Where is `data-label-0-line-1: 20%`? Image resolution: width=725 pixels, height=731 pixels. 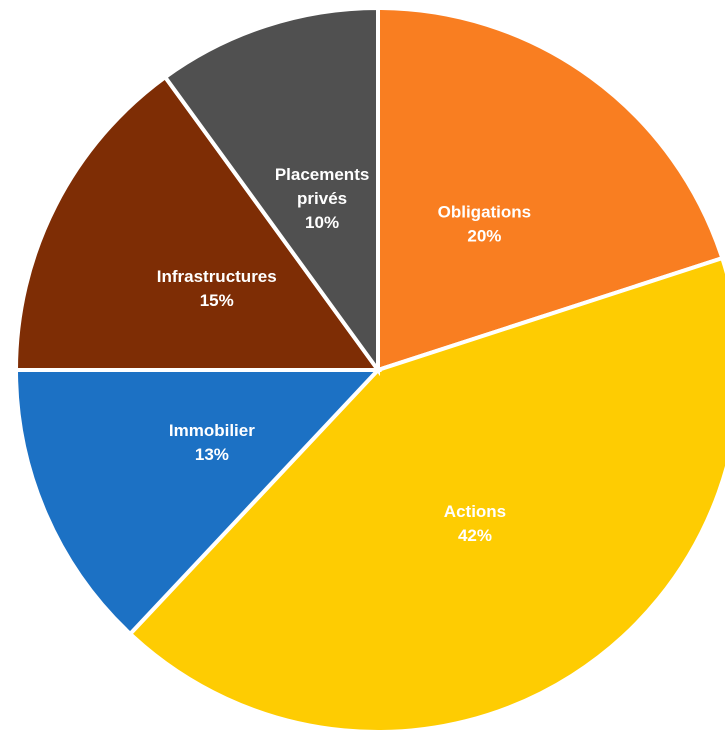
data-label-0-line-1: 20% is located at coordinates (484, 236).